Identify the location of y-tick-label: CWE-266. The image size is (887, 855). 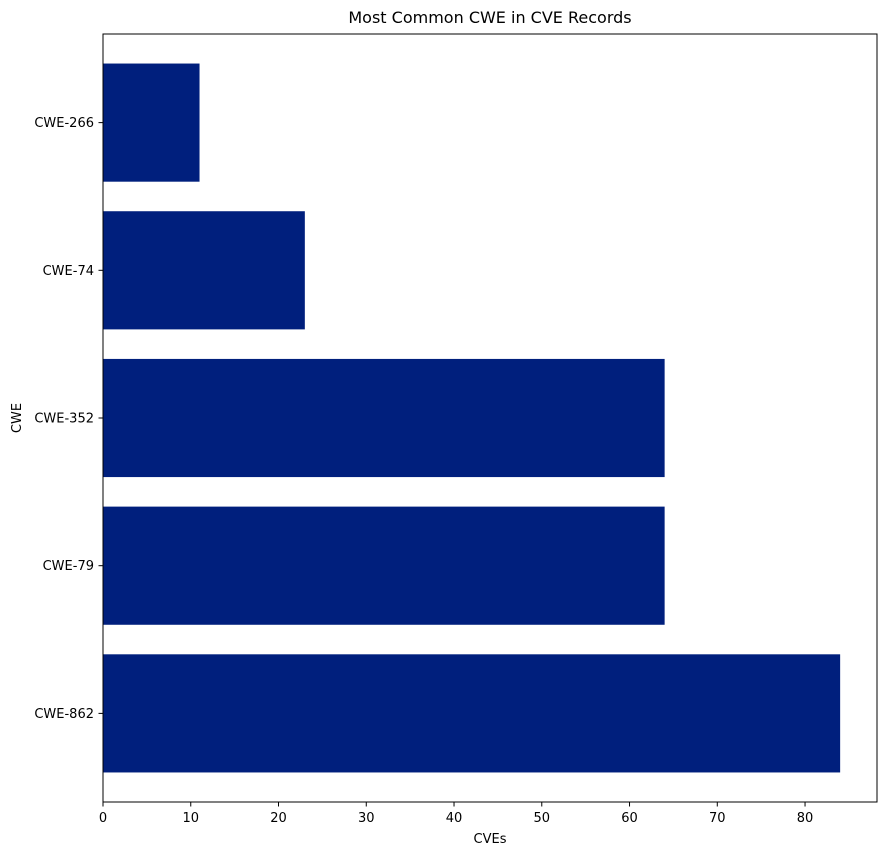
(64, 123).